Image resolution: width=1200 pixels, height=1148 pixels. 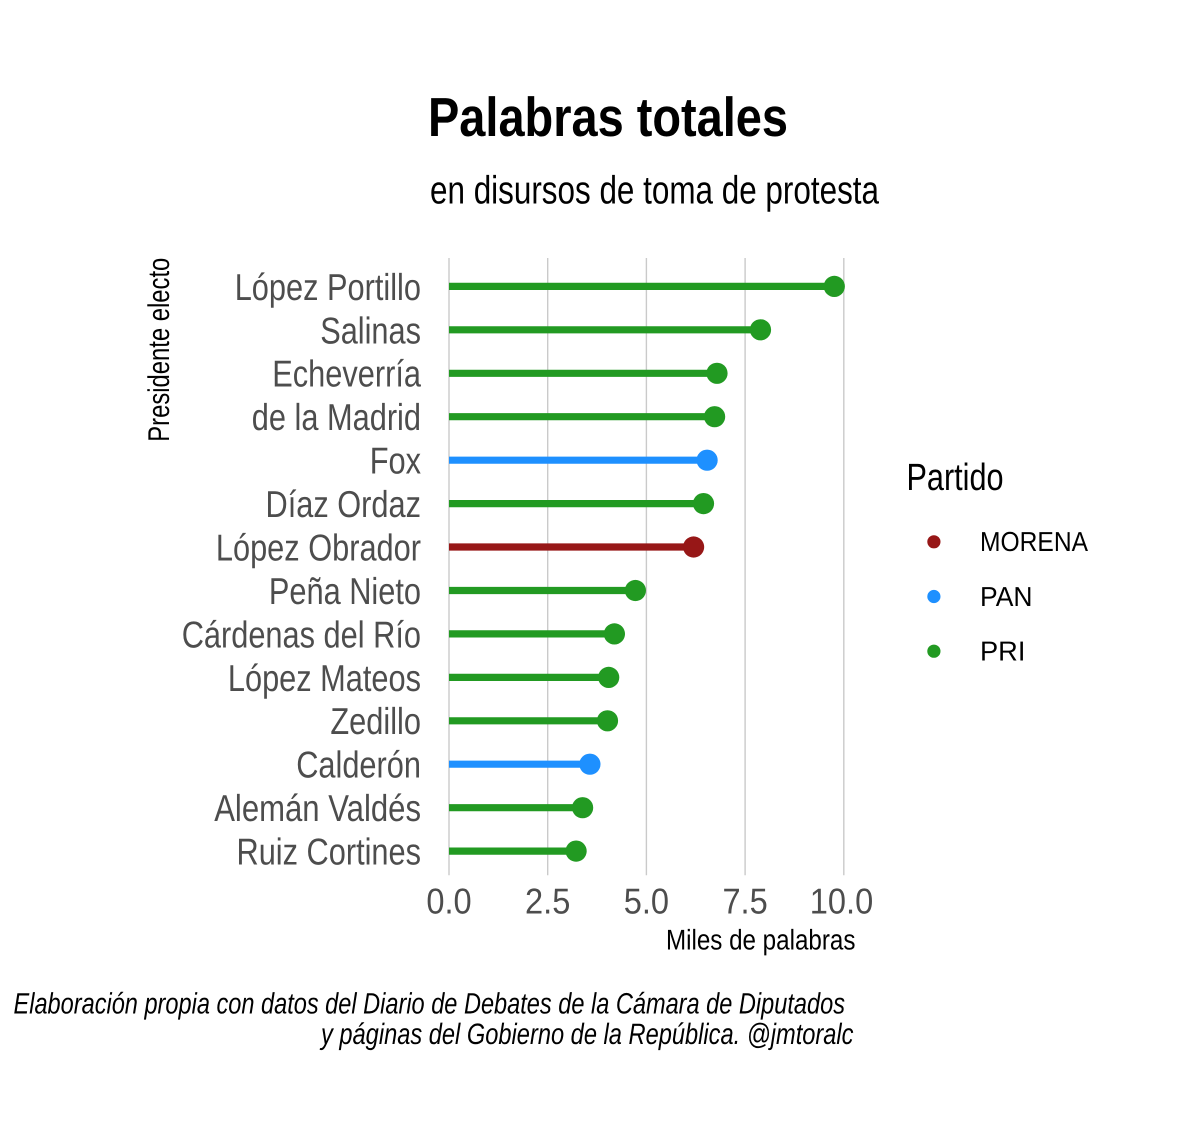 I want to click on svg-text: Alemán Valdés, so click(x=317, y=808).